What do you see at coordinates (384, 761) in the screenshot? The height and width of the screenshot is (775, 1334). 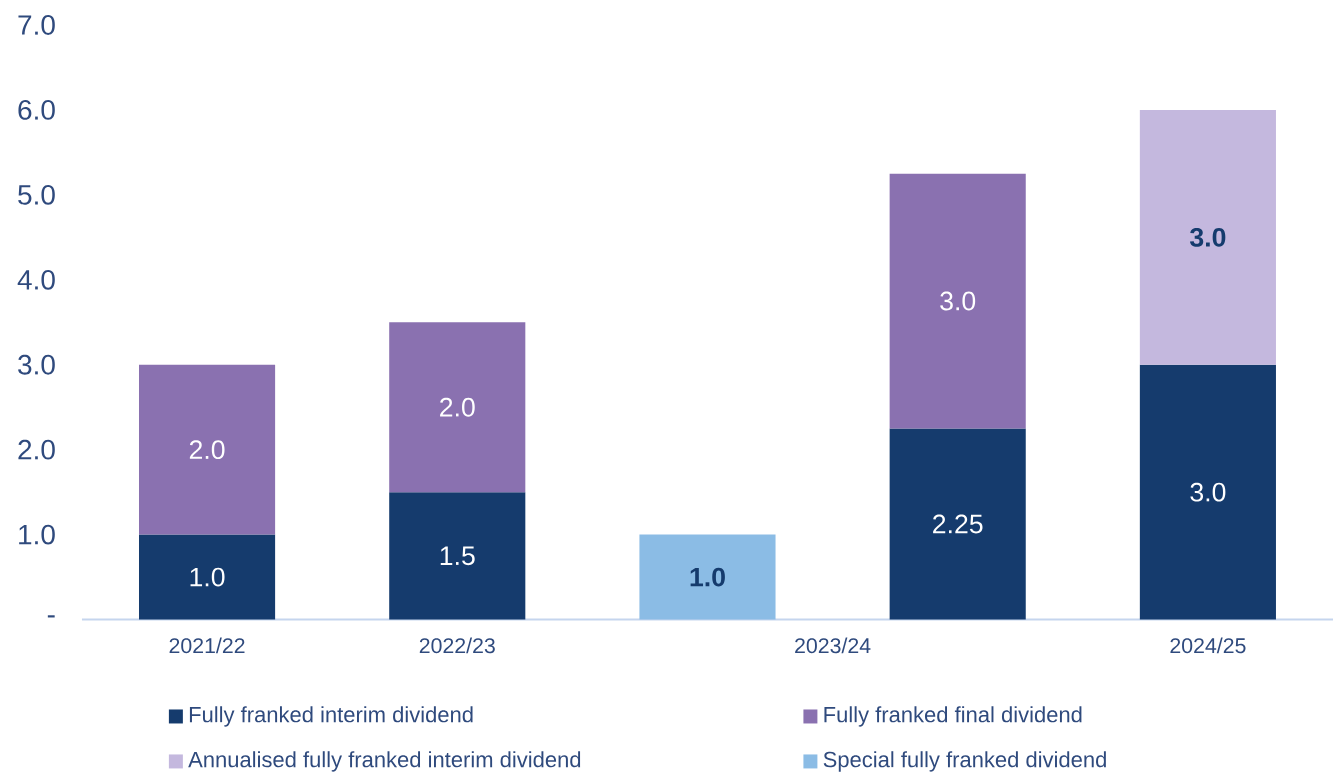 I see `legend-label: Annualised fully franked interim dividend` at bounding box center [384, 761].